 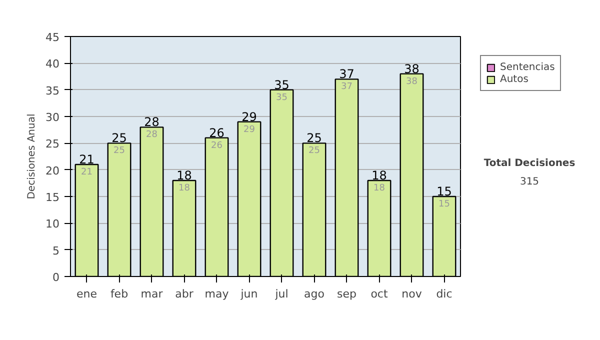 I want to click on x-tick-label: may, so click(x=217, y=294).